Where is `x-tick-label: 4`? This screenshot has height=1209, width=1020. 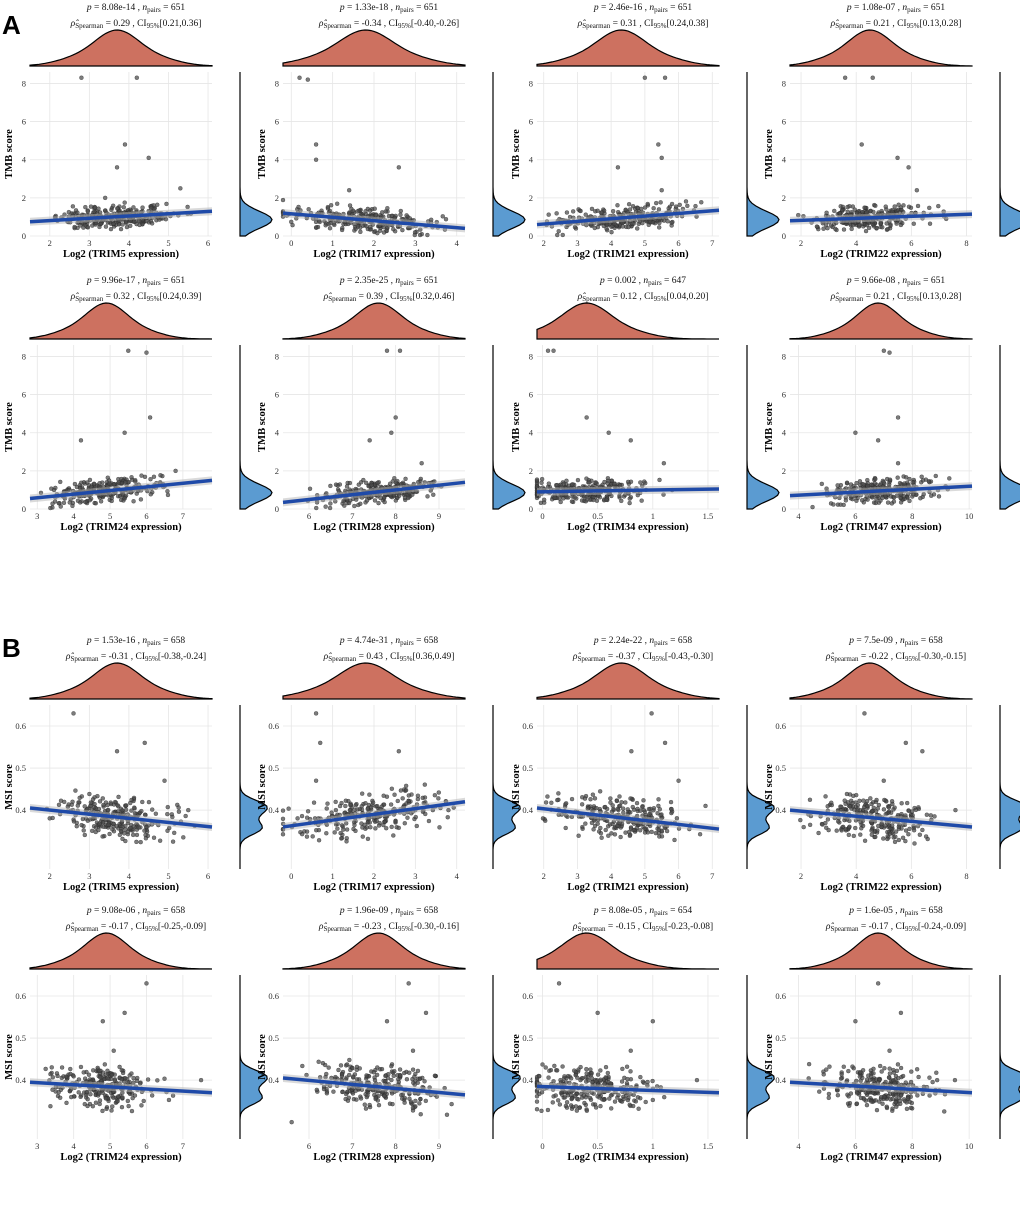 x-tick-label: 4 is located at coordinates (129, 876).